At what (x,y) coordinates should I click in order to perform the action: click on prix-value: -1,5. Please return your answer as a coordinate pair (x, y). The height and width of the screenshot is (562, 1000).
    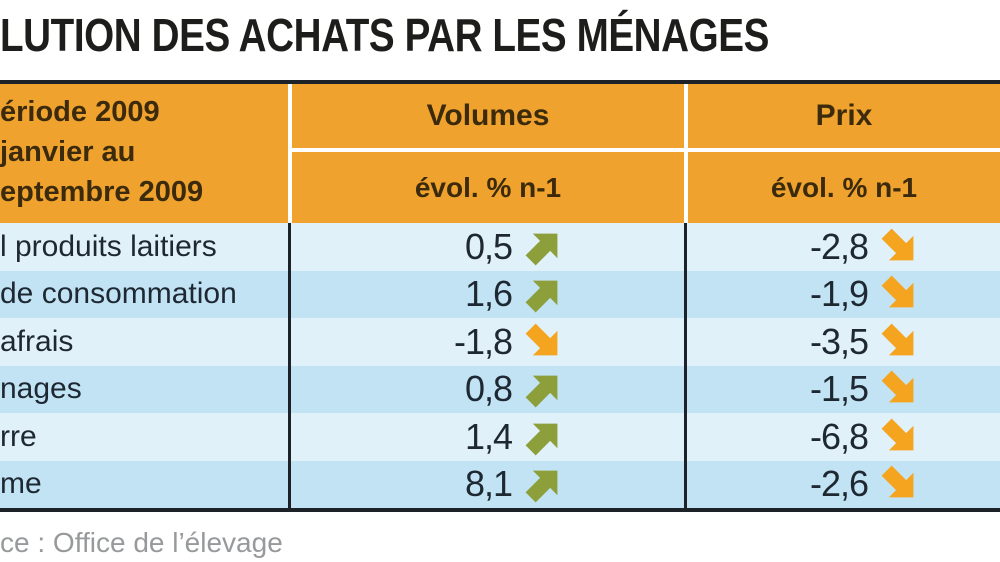
    Looking at the image, I should click on (839, 389).